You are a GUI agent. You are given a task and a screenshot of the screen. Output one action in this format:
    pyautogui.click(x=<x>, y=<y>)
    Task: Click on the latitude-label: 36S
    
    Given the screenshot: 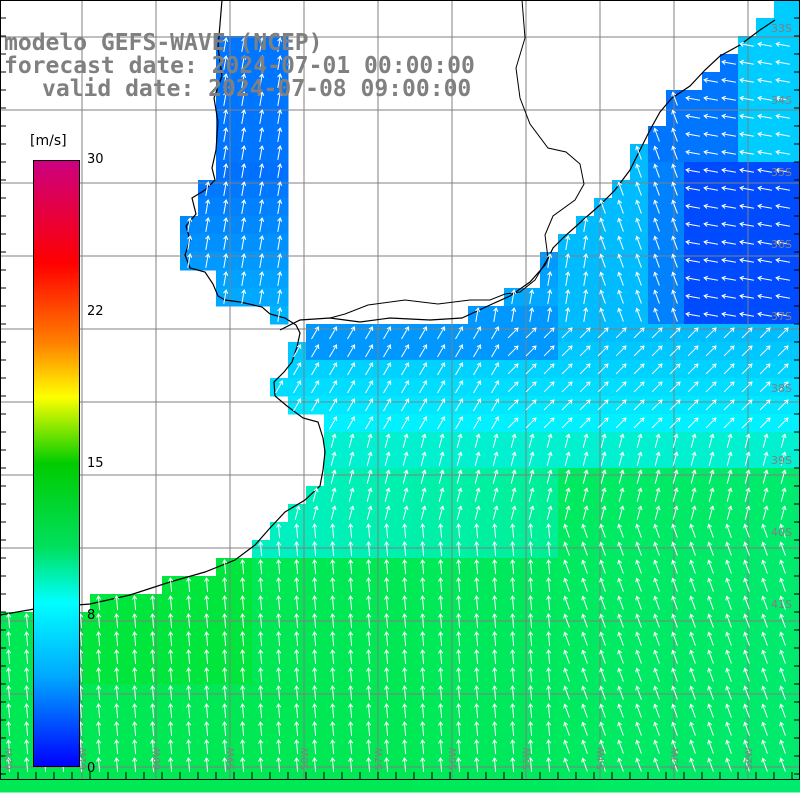 What is the action you would take?
    pyautogui.click(x=781, y=244)
    